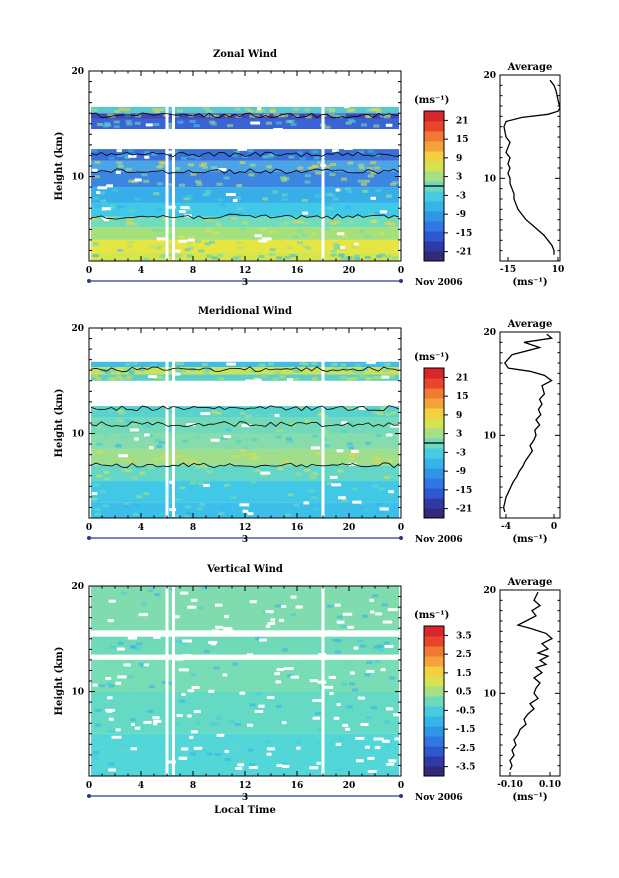 This screenshot has height=878, width=619. I want to click on contour-line, so click(245, 465).